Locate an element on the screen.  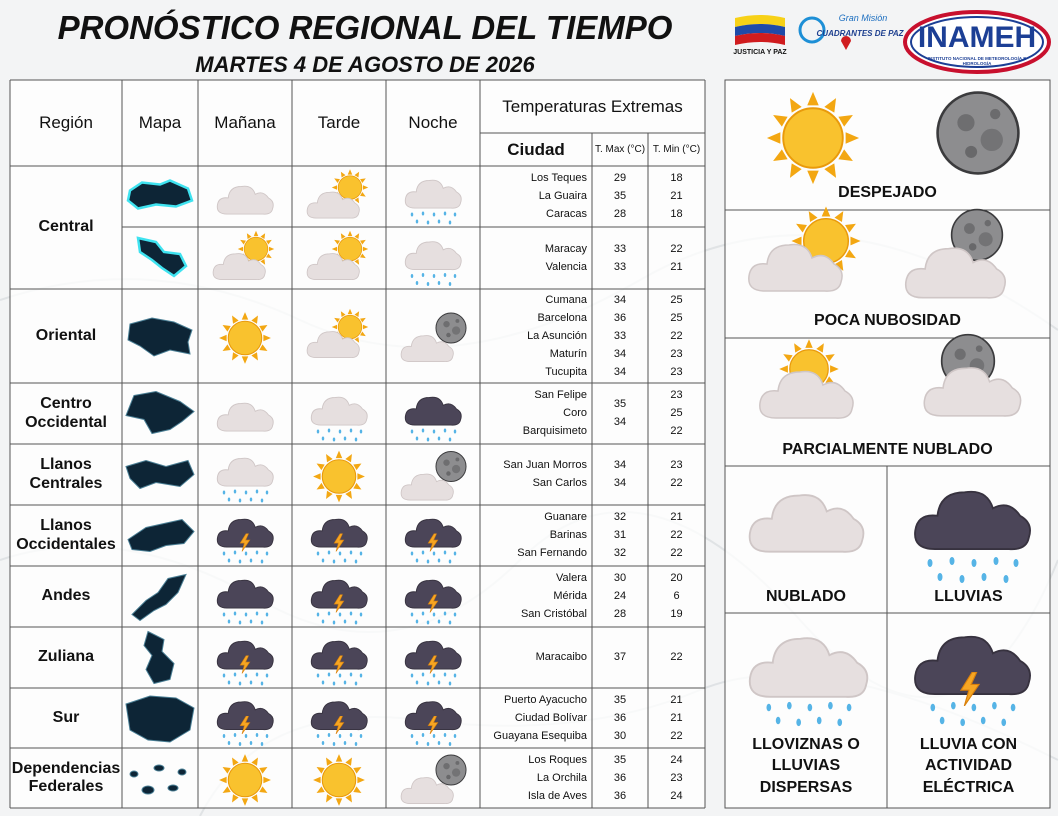
city-name: San Carlos is located at coordinates (559, 483).